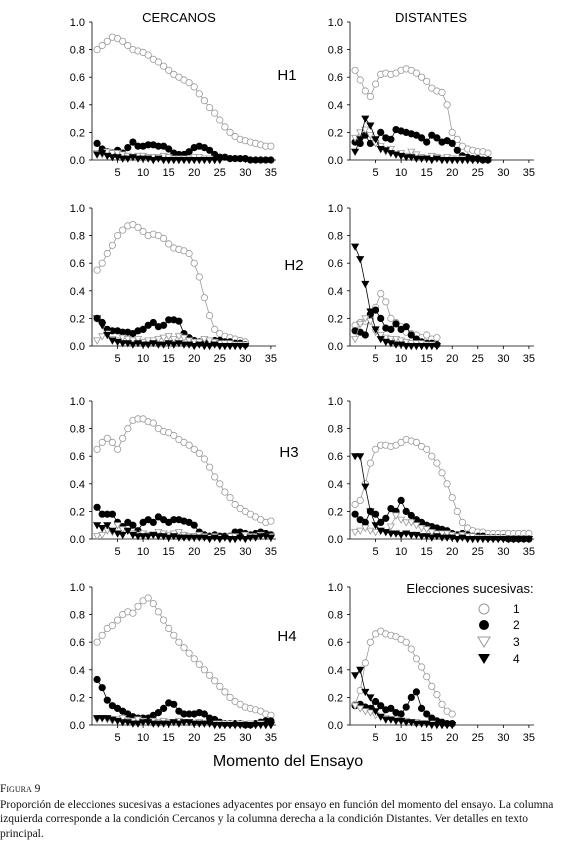 This screenshot has height=852, width=568. Describe the element at coordinates (143, 552) in the screenshot. I see `x-tick-label: 10` at that location.